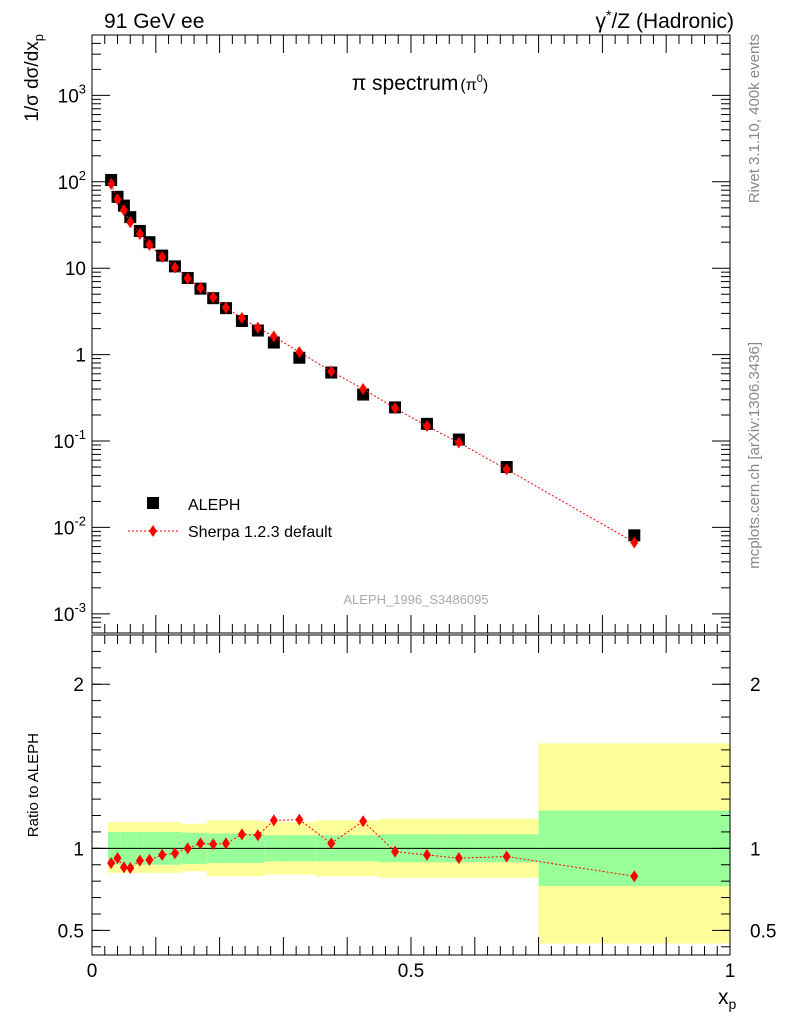  What do you see at coordinates (75, 269) in the screenshot?
I see `main-y-tick-label: 10` at bounding box center [75, 269].